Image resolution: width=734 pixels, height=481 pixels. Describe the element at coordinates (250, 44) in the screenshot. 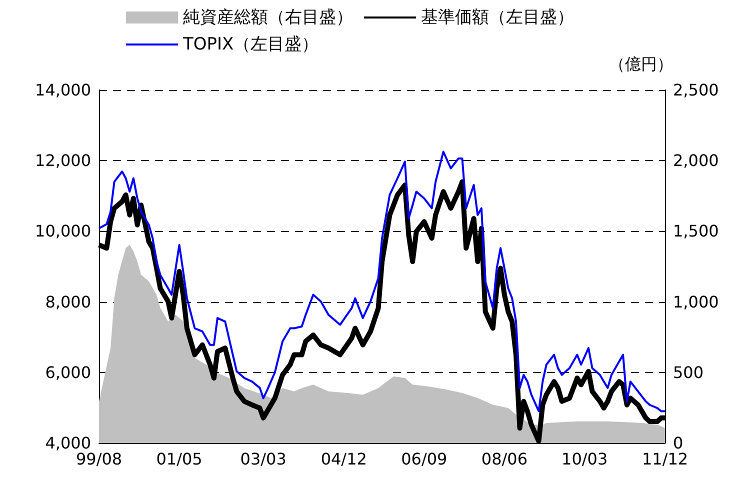

I see `legend-label: TOPIX（左目盛）` at that location.